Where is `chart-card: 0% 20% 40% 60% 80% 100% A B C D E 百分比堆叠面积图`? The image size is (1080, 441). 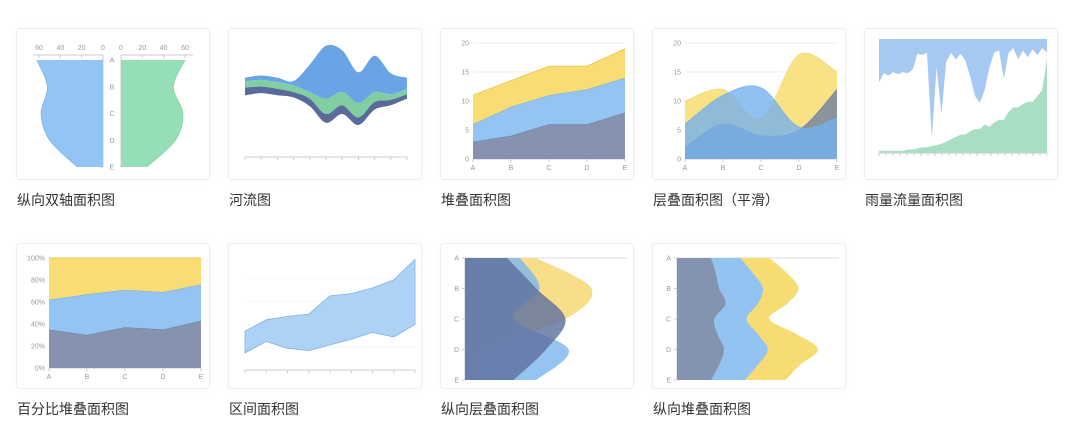
chart-card: 0% 20% 40% 60% 80% 100% A B C D E 百分比堆叠面积图 is located at coordinates (113, 331).